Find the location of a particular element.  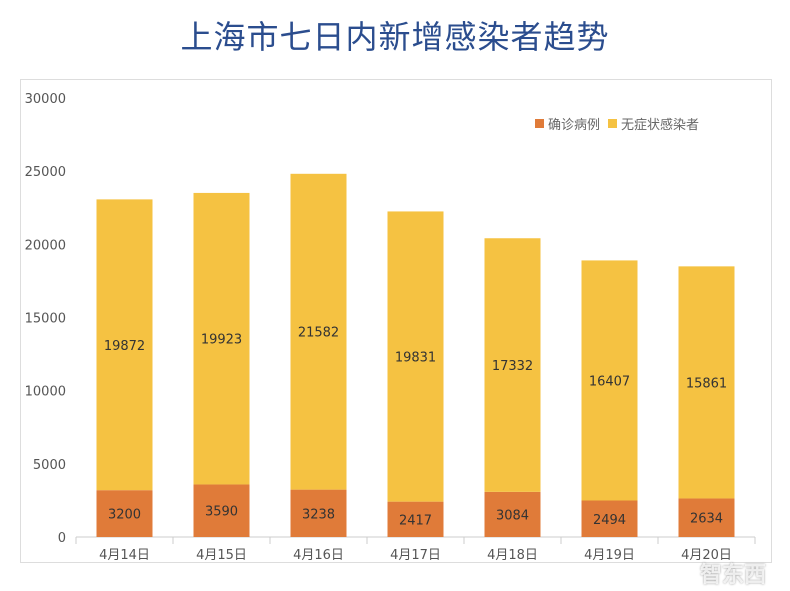

x-tick-label: 4月20日 is located at coordinates (706, 555).